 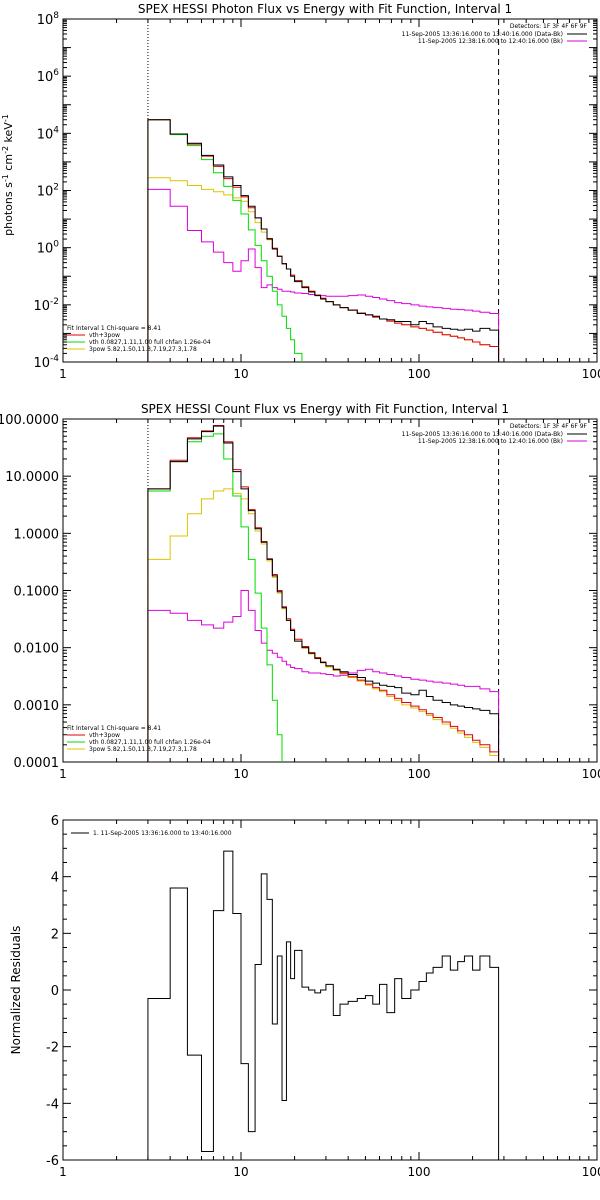 I want to click on photon-x-tick-label: 1000, so click(x=591, y=374).